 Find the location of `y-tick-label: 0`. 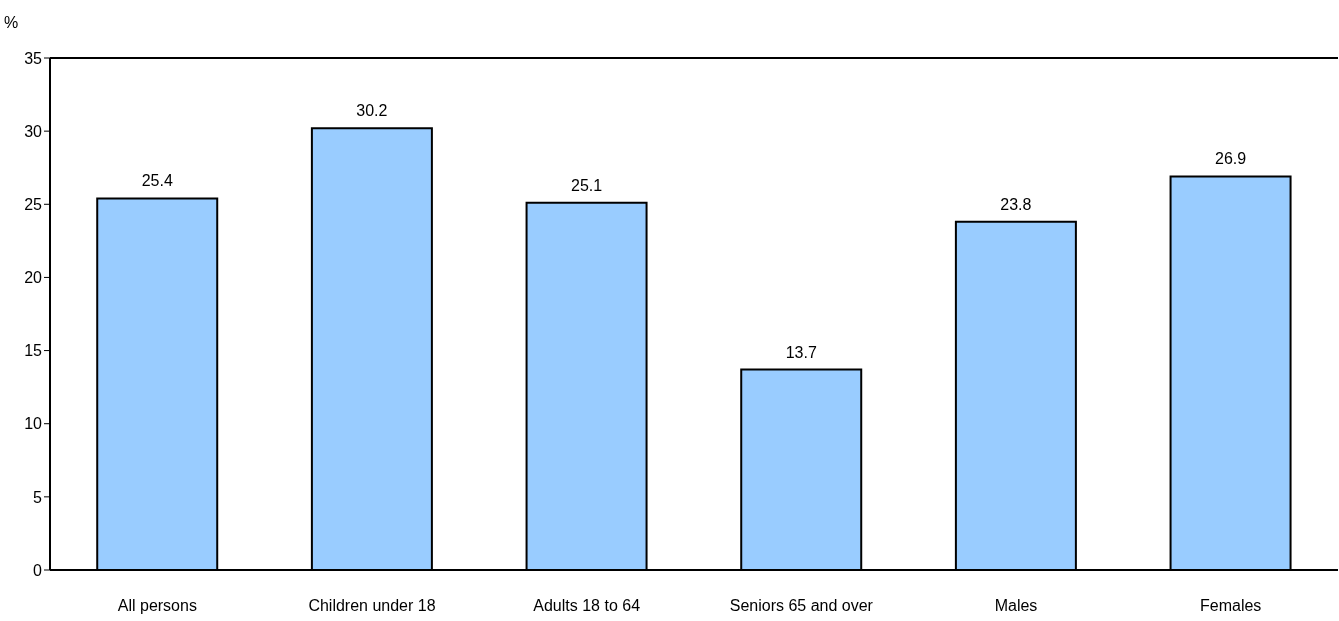

y-tick-label: 0 is located at coordinates (38, 570).